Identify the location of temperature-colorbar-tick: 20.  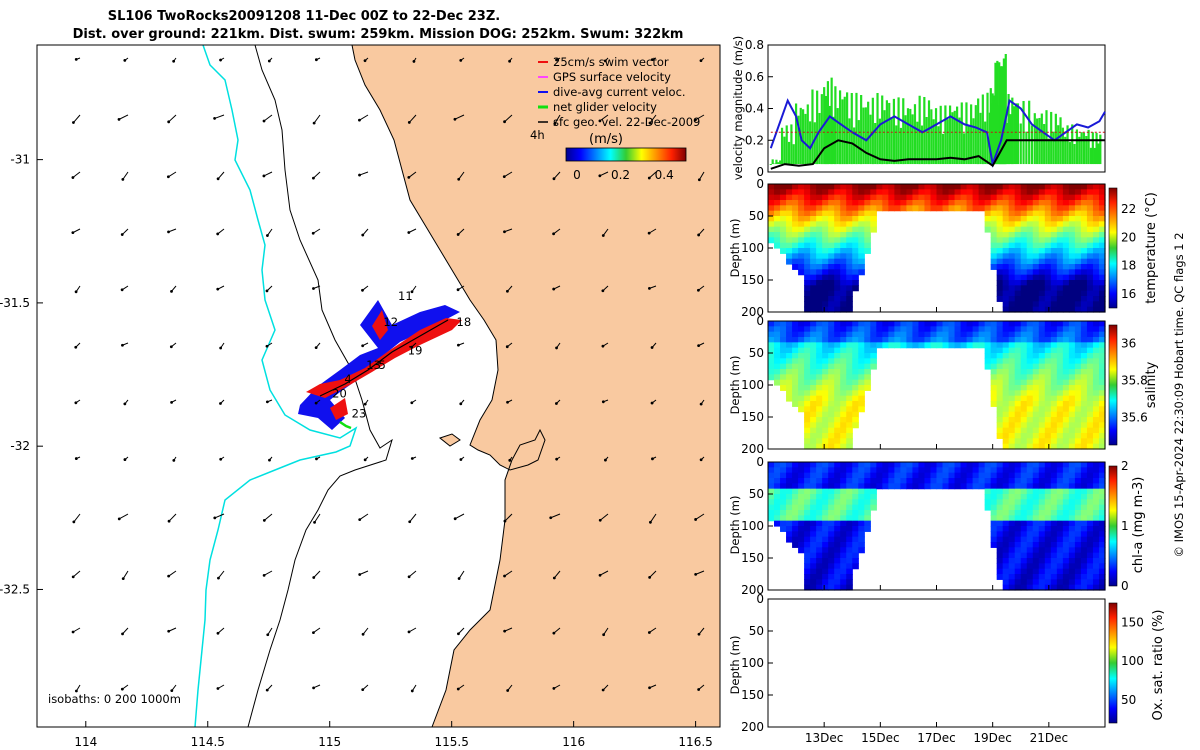
(1128, 237).